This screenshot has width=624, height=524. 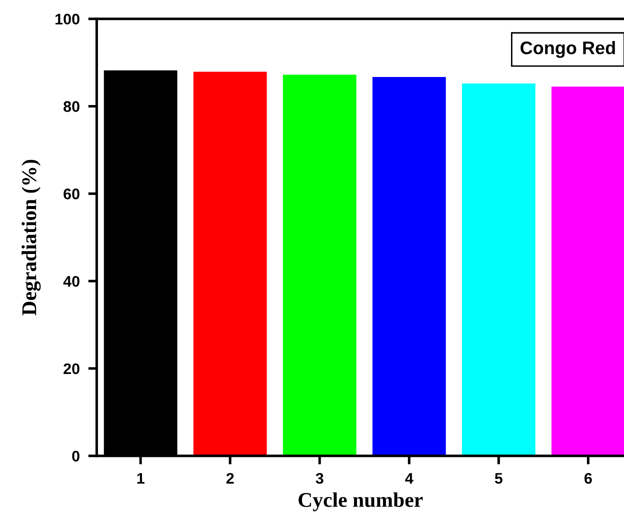 I want to click on y-tick-label: 20, so click(x=72, y=368).